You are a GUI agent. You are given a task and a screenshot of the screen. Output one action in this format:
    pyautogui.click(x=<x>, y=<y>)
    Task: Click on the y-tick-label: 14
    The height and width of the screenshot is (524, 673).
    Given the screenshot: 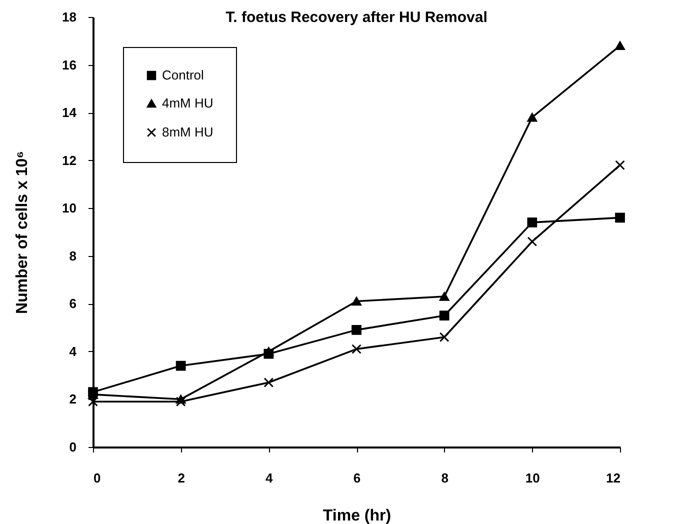 What is the action you would take?
    pyautogui.click(x=70, y=112)
    